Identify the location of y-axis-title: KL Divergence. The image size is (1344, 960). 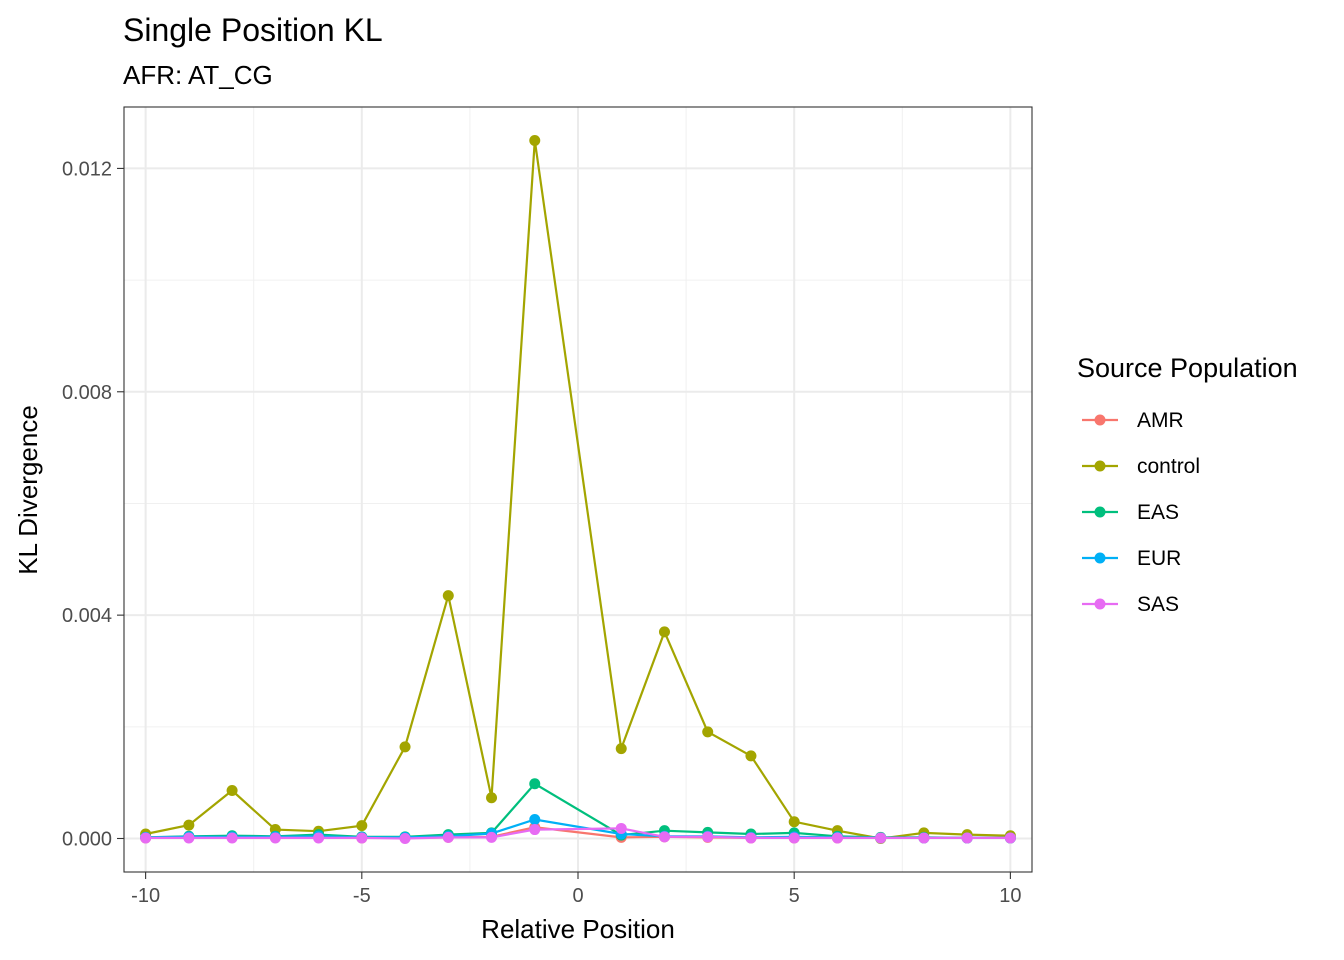
(28, 490).